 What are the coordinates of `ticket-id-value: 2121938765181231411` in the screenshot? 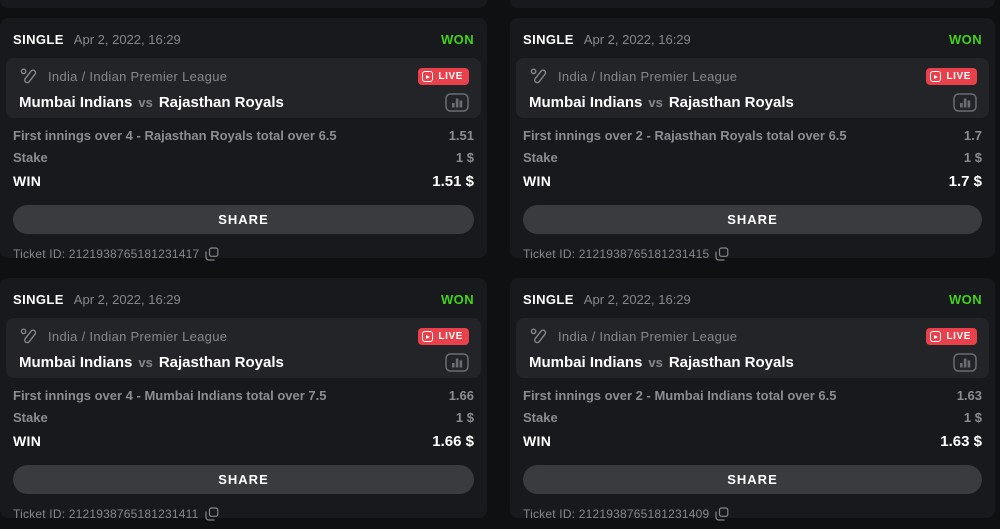 It's located at (133, 514).